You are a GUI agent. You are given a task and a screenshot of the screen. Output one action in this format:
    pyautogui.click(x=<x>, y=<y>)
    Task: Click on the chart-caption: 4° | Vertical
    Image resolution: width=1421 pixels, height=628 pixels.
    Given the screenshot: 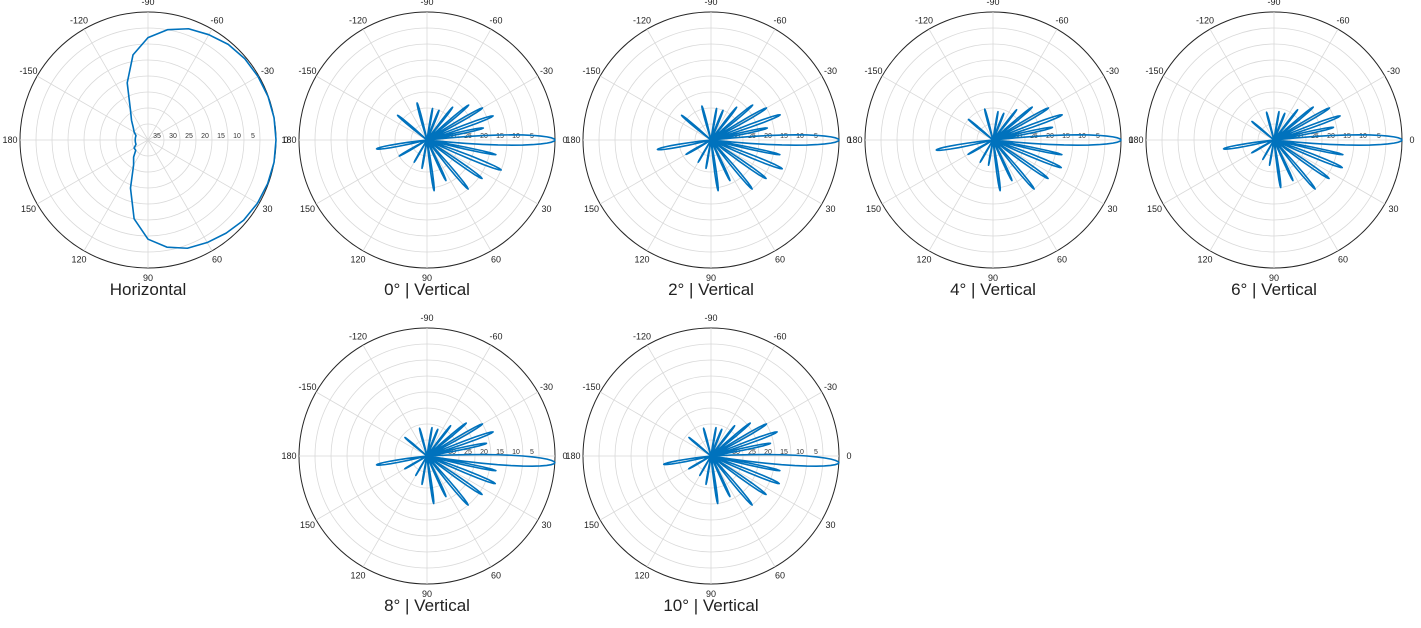 What is the action you would take?
    pyautogui.click(x=993, y=289)
    